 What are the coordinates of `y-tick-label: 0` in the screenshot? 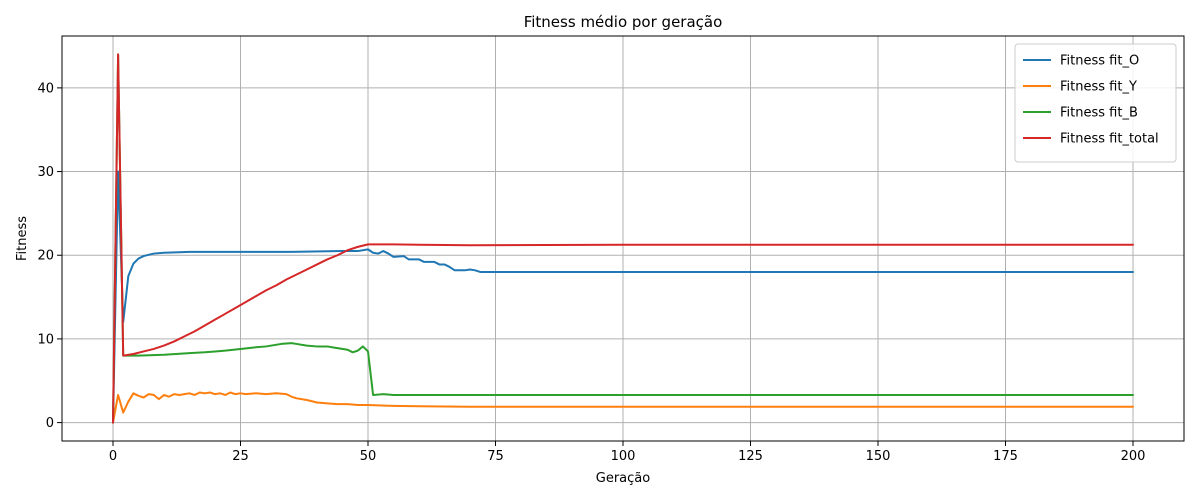 It's located at (50, 423).